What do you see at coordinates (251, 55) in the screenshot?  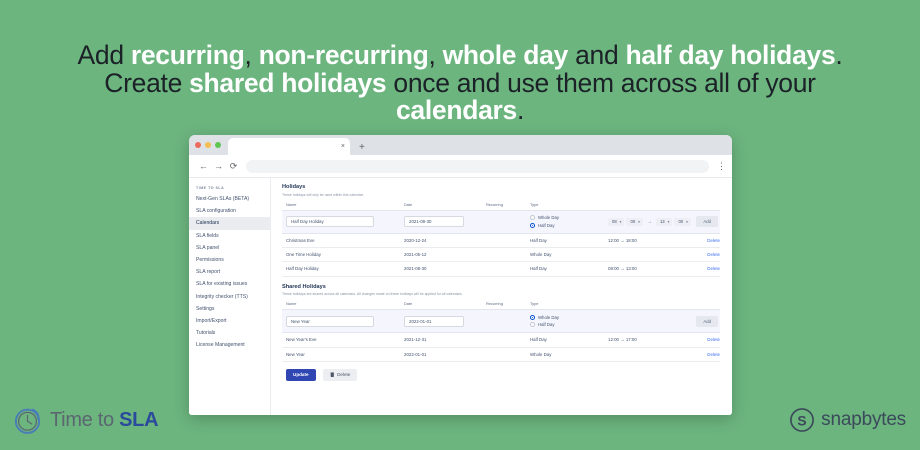 I see `headline-segment-2: ,` at bounding box center [251, 55].